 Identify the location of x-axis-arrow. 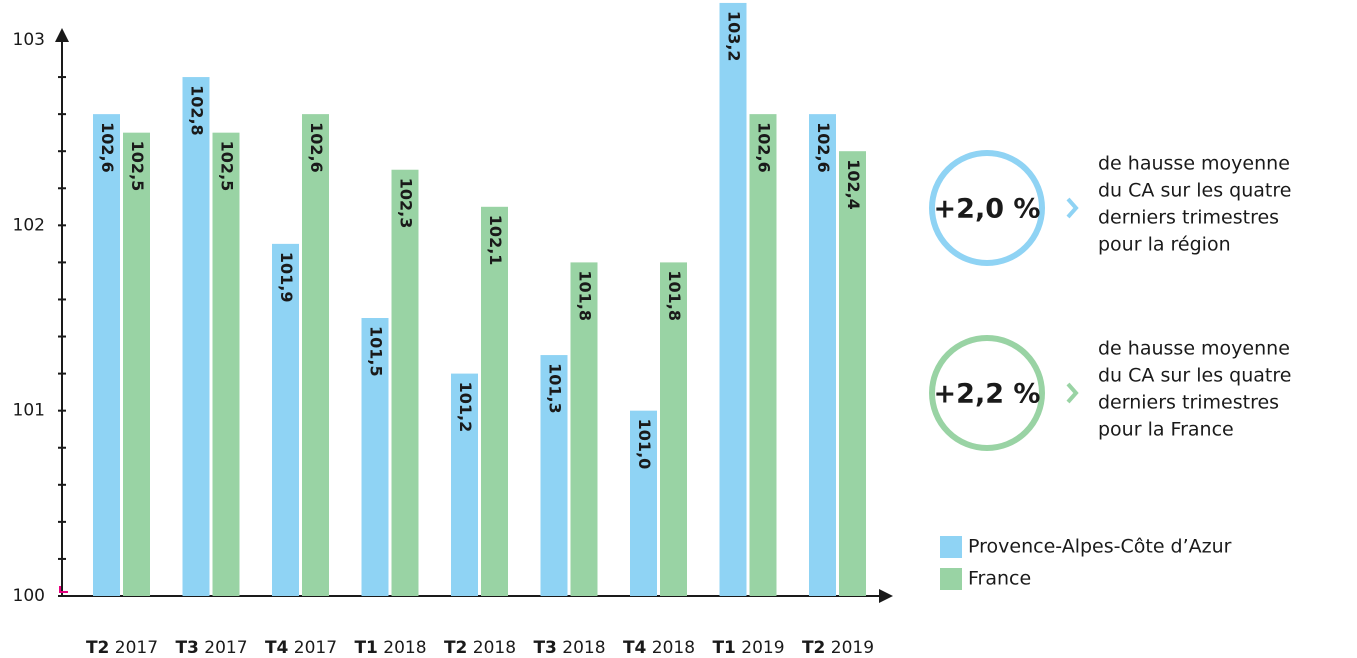
(886, 596).